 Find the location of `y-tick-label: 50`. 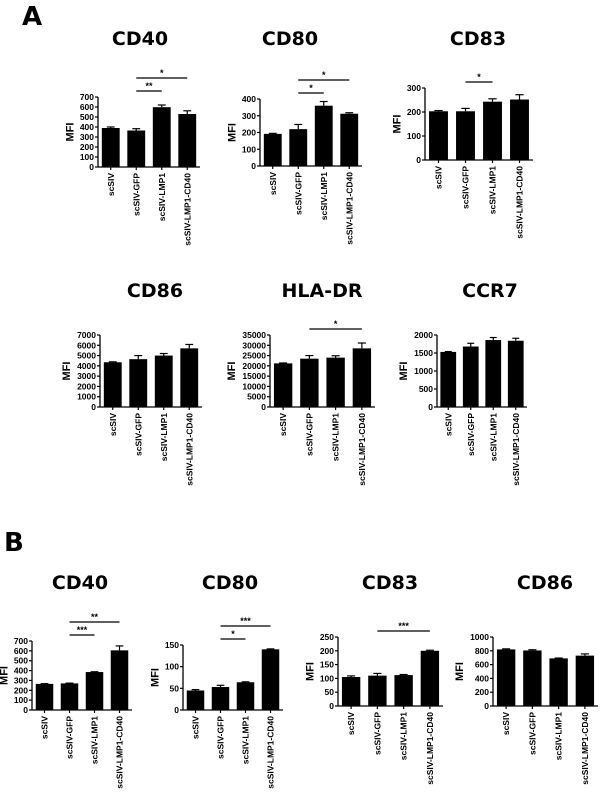

y-tick-label: 50 is located at coordinates (175, 688).